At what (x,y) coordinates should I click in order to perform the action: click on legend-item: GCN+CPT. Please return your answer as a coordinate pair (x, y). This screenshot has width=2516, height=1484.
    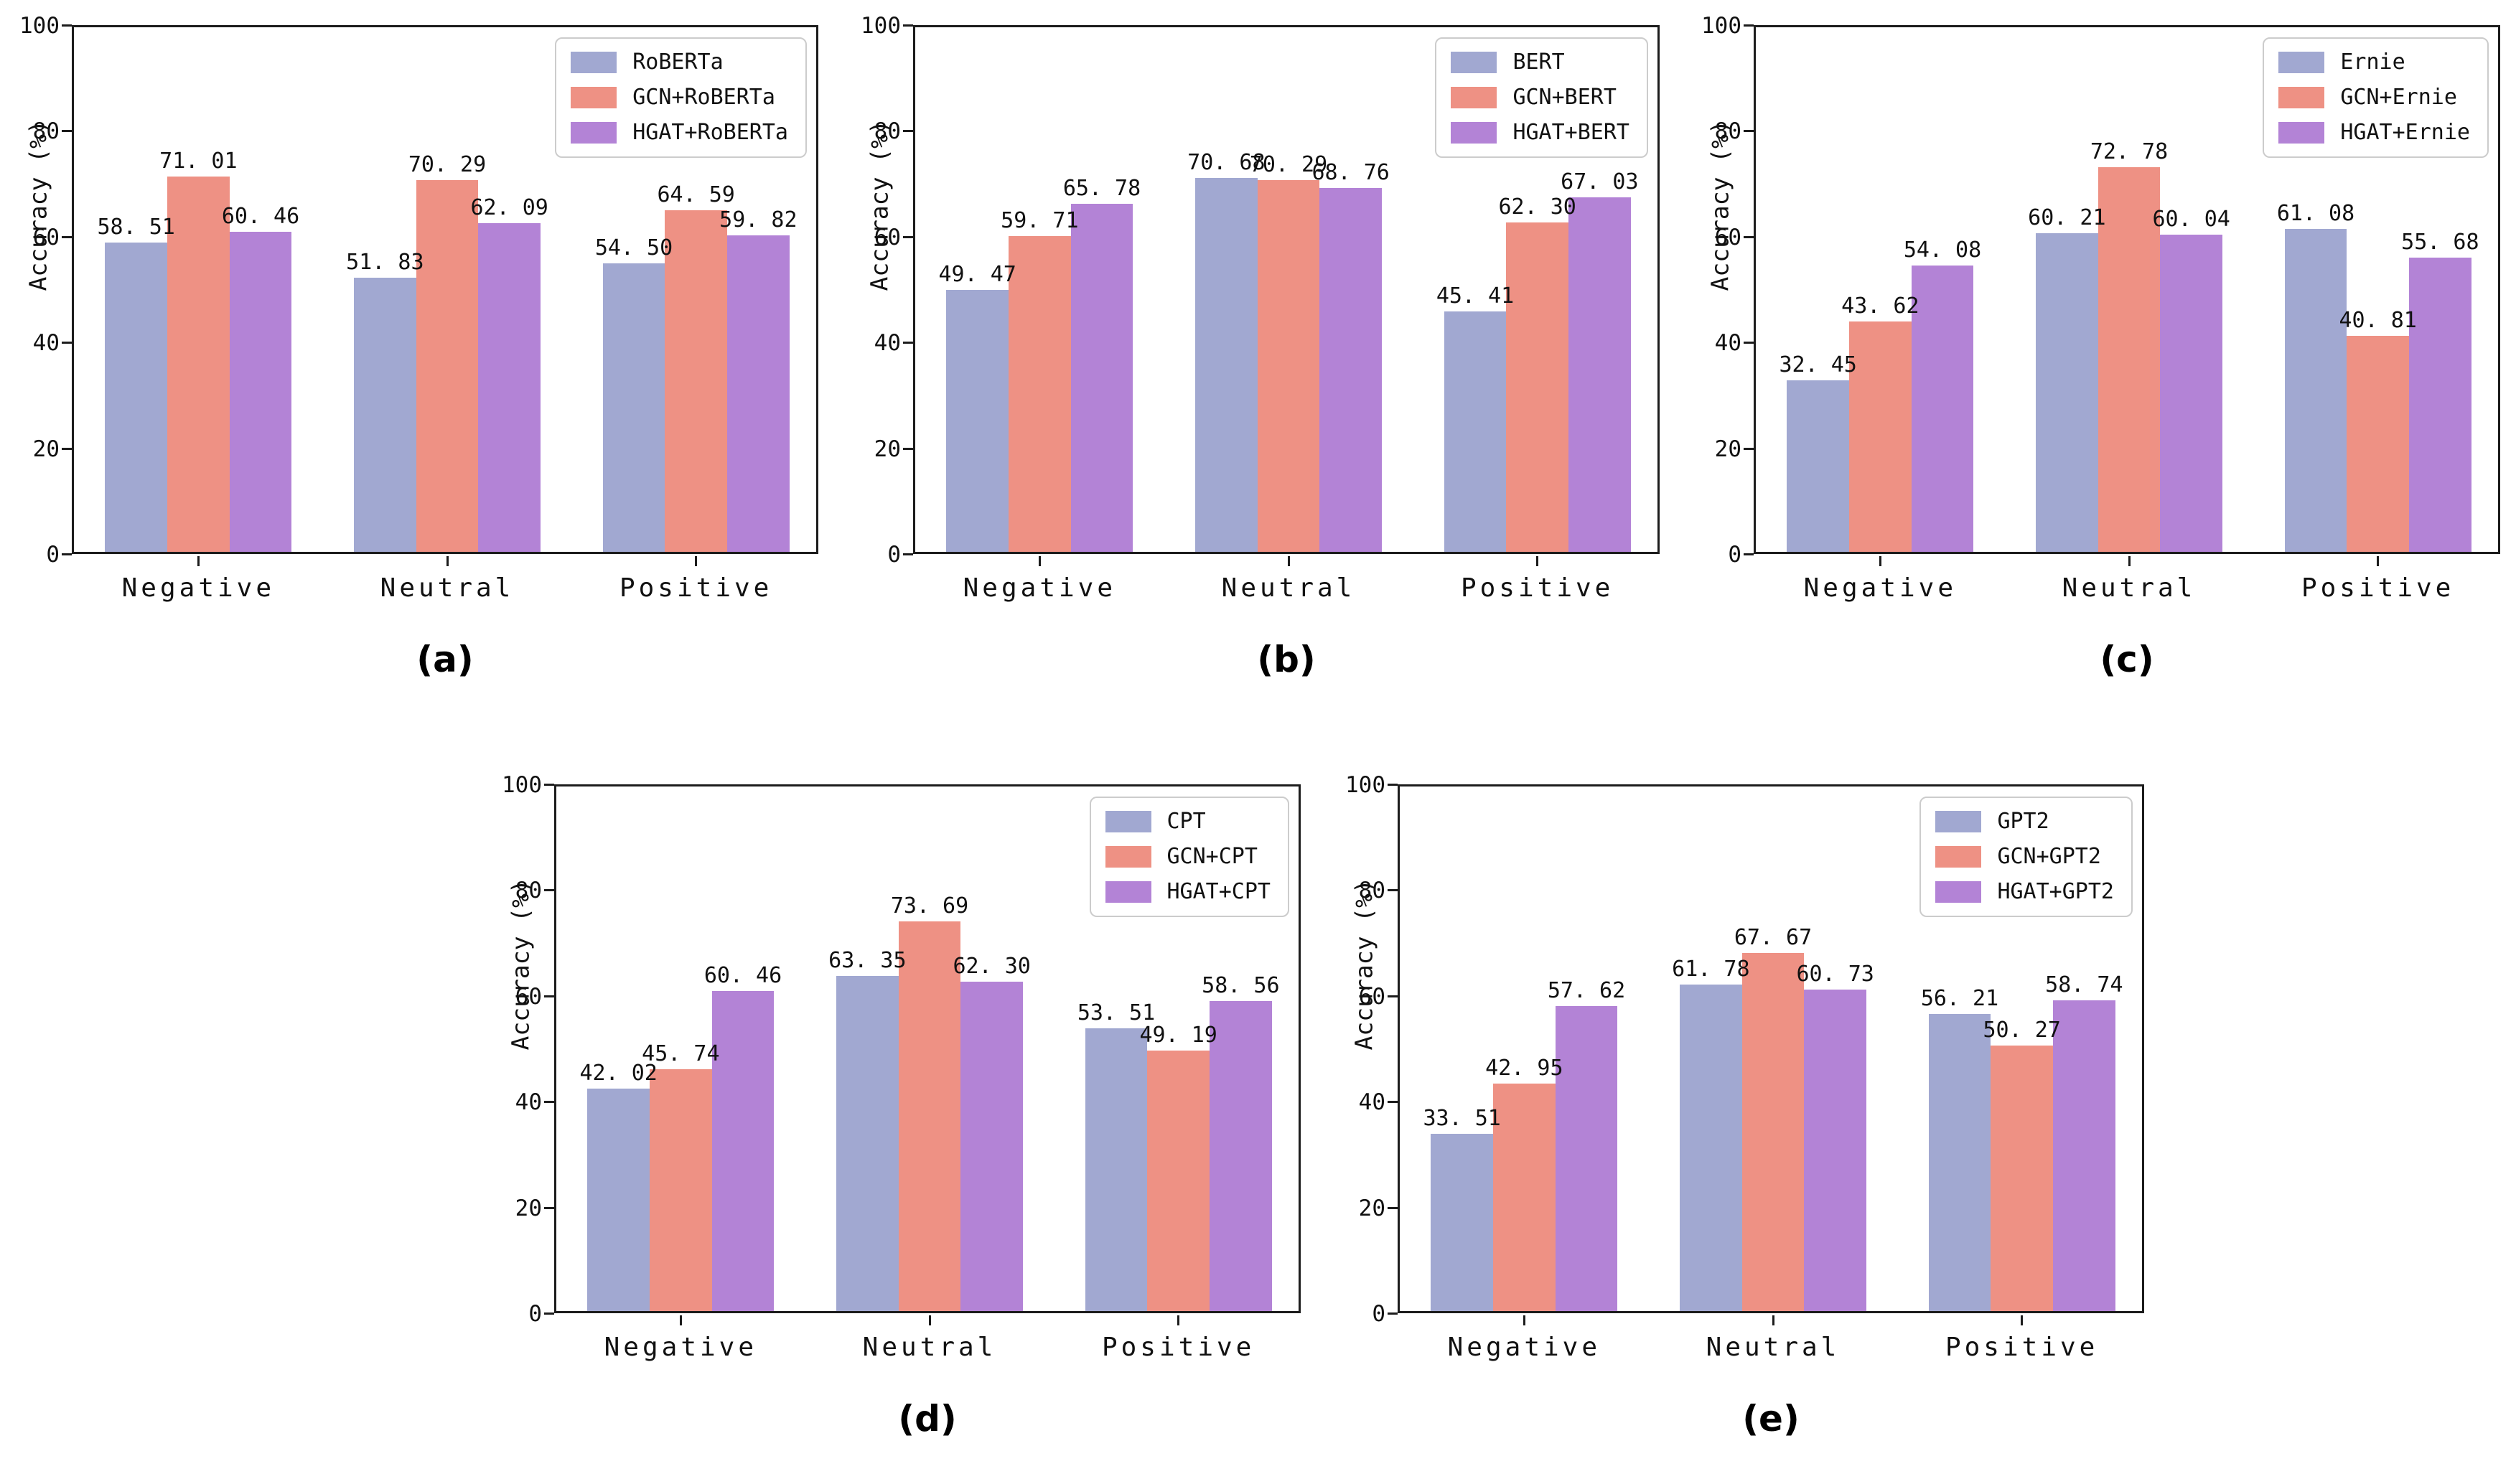
    Looking at the image, I should click on (1188, 857).